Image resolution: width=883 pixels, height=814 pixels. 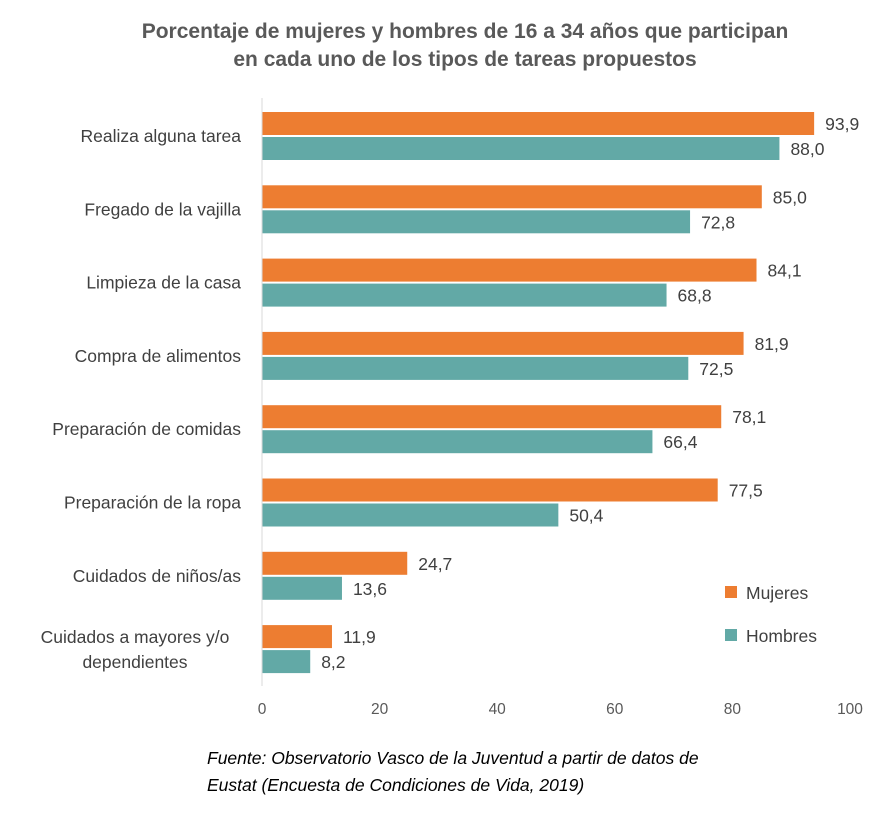 What do you see at coordinates (781, 636) in the screenshot?
I see `legend-label: Hombres` at bounding box center [781, 636].